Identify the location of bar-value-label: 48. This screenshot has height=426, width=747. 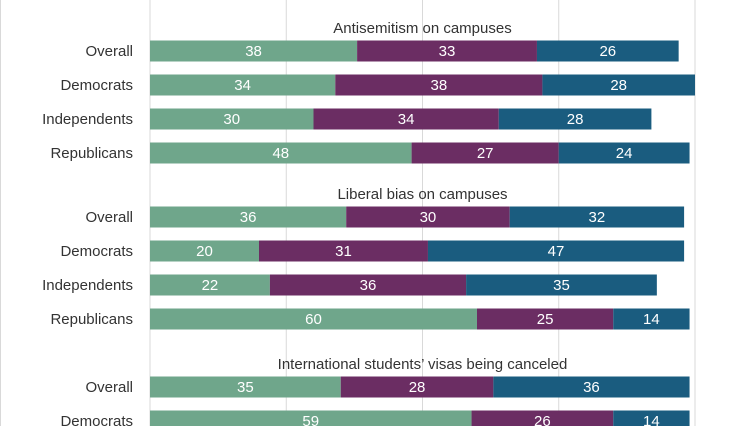
(280, 153).